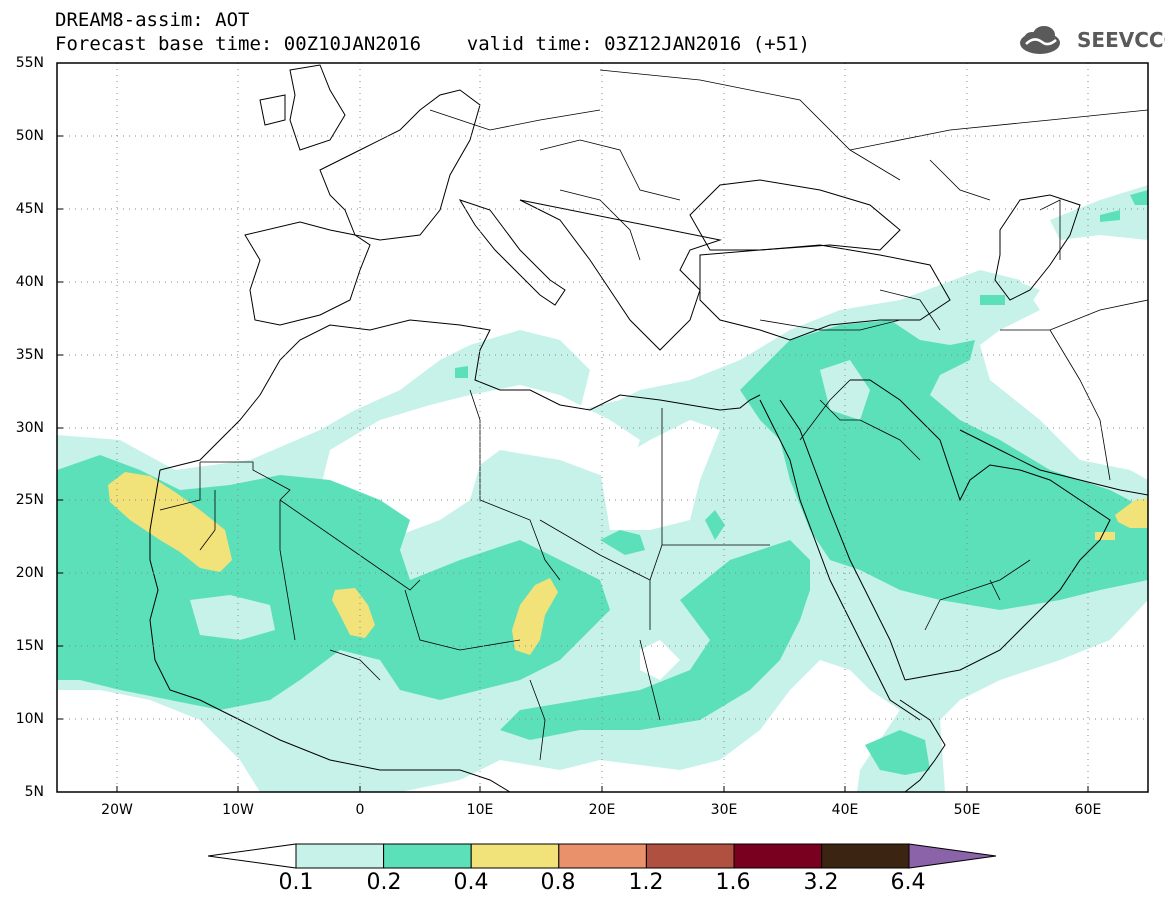 This screenshot has width=1165, height=905. I want to click on lon-label: 20W, so click(117, 810).